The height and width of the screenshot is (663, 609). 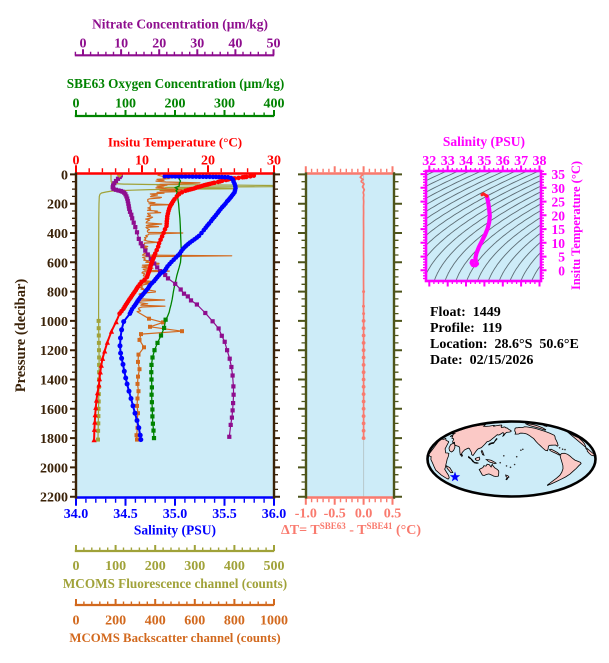 I want to click on svg-text: 40, so click(x=235, y=43).